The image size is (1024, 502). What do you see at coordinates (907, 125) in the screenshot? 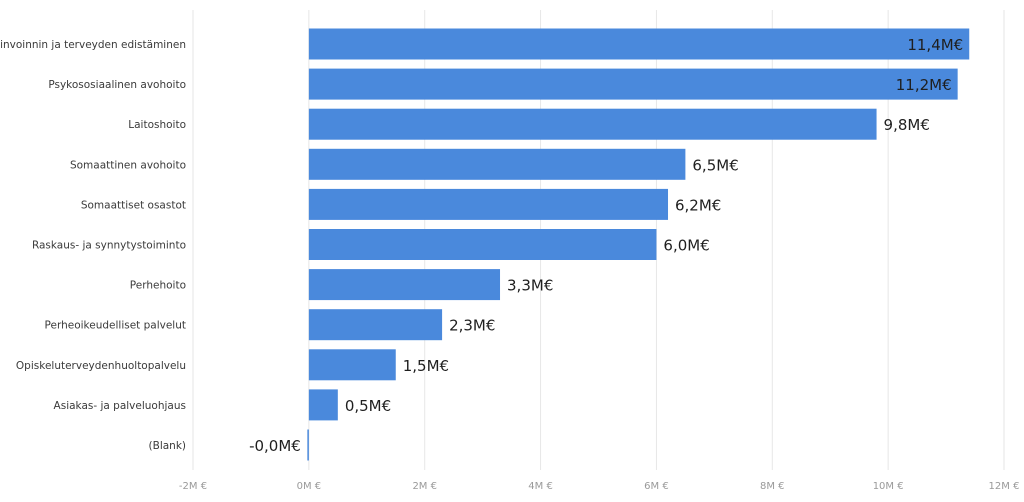
I see `data-label: 9,8M€` at bounding box center [907, 125].